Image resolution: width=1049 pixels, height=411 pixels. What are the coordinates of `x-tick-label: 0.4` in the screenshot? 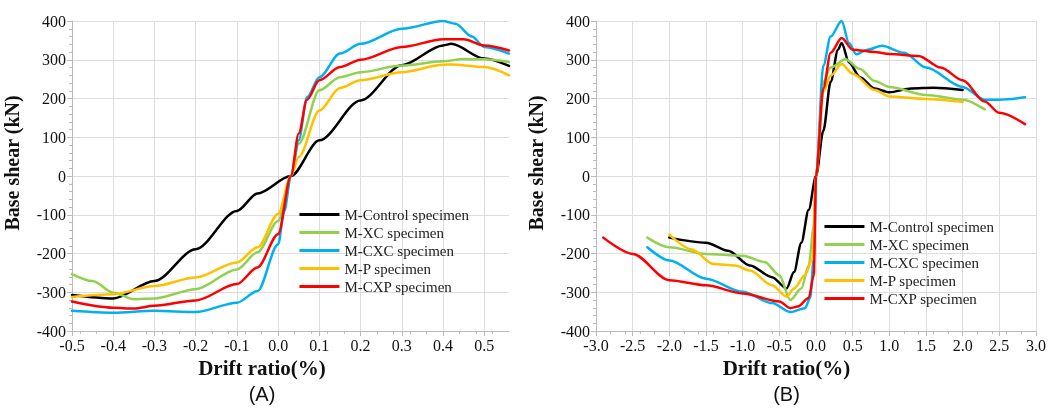 It's located at (443, 345).